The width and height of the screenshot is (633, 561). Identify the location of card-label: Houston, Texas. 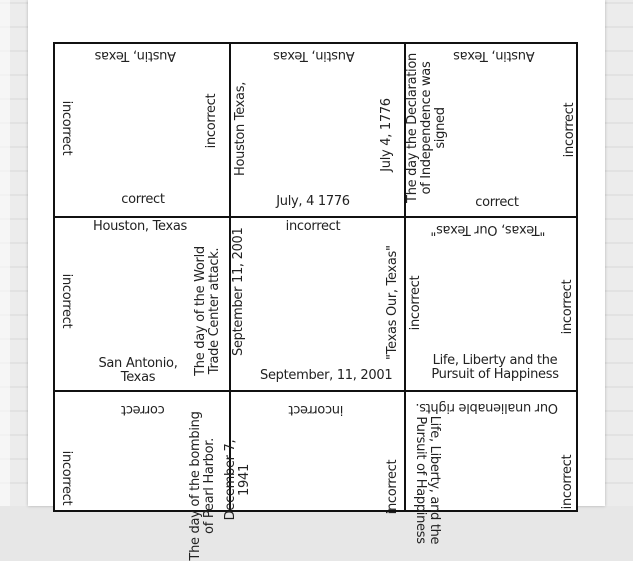
(140, 226).